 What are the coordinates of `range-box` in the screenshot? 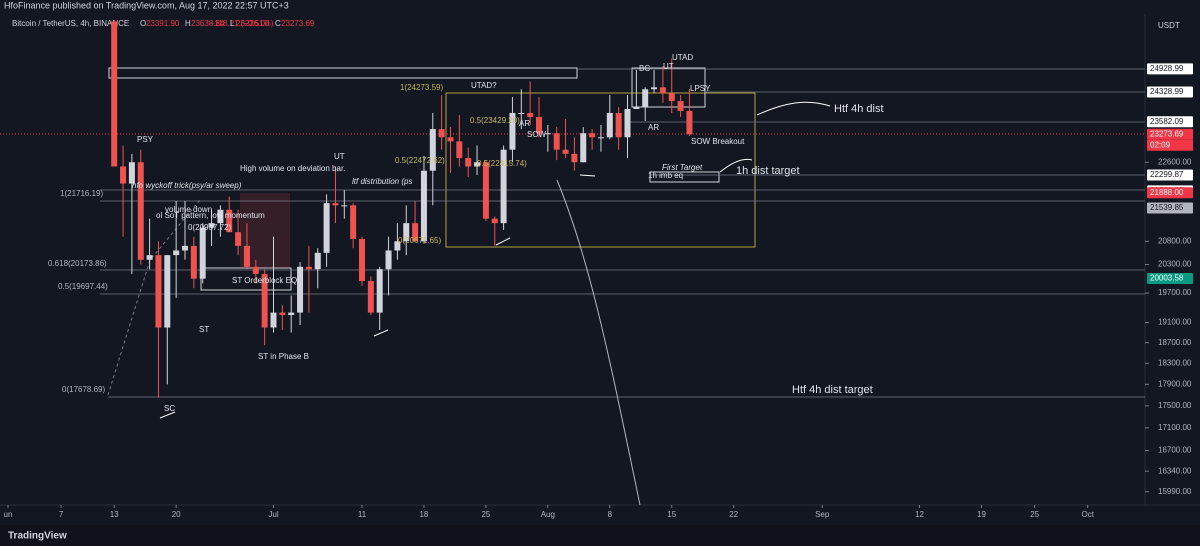 It's located at (600, 170).